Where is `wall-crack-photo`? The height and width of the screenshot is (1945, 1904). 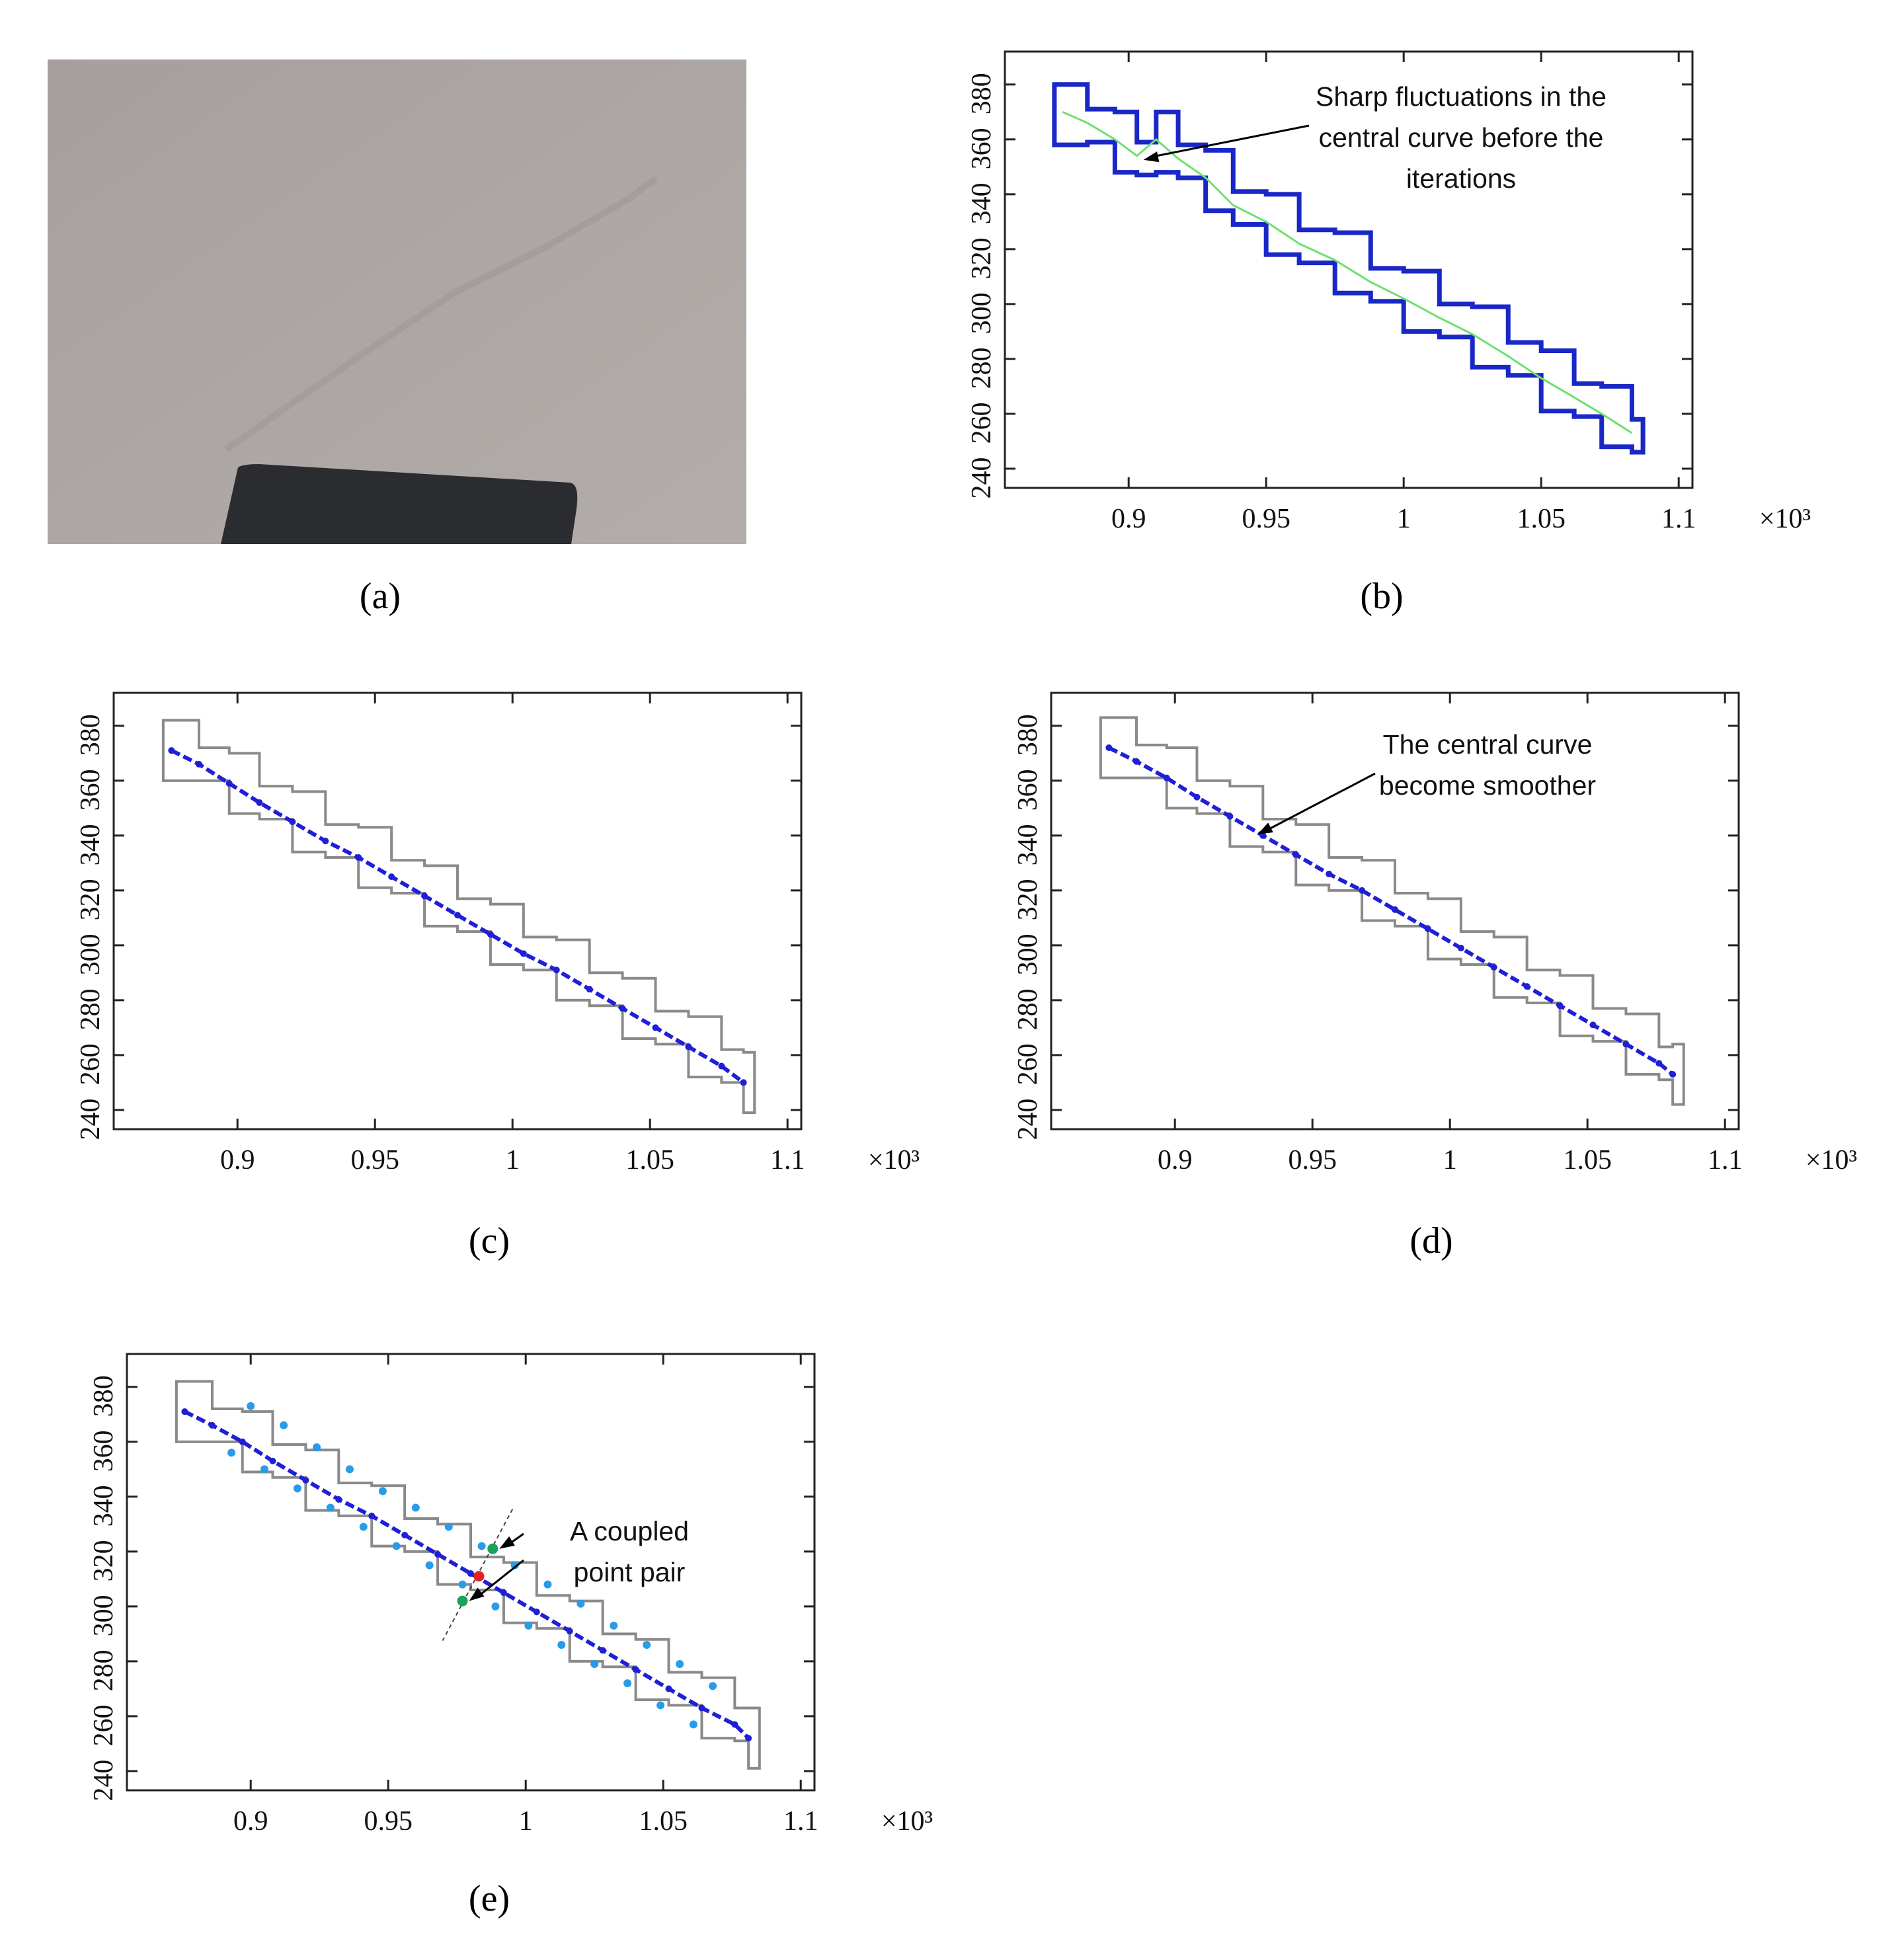
wall-crack-photo is located at coordinates (397, 302).